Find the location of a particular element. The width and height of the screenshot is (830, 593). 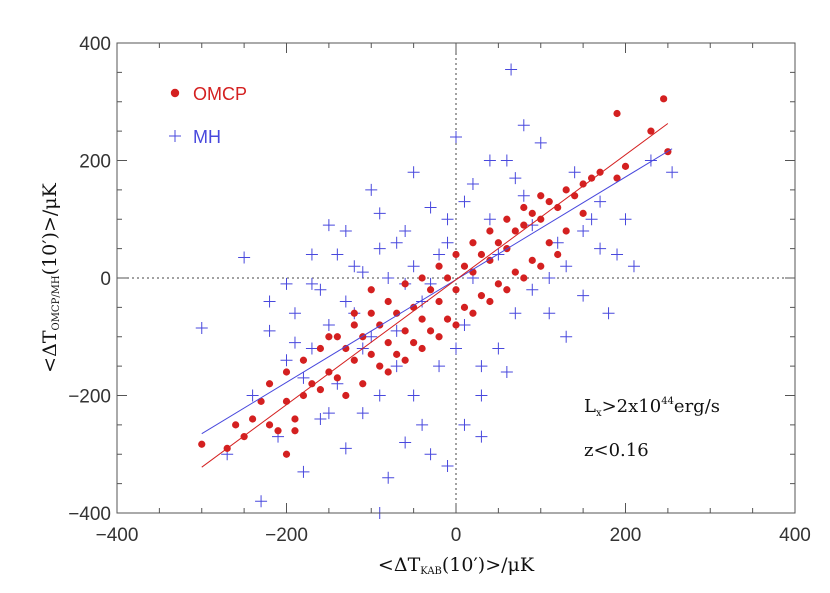

annotation-redshift: z<0.16 is located at coordinates (616, 450).